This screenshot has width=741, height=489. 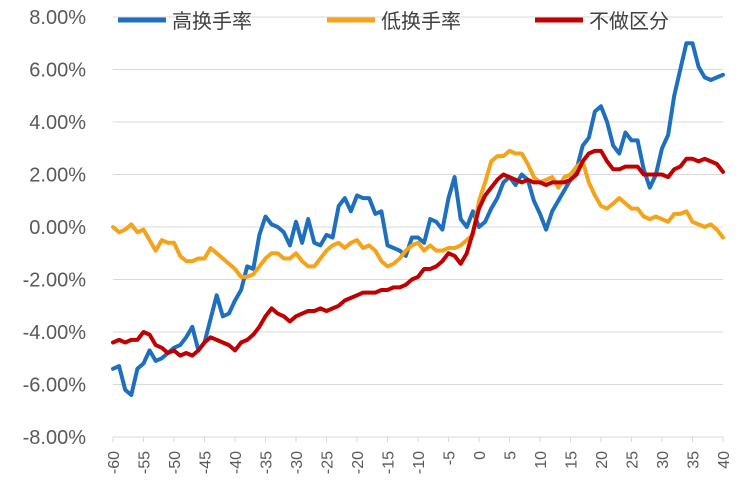 I want to click on y-tick-label: -2.00%, so click(x=55, y=281).